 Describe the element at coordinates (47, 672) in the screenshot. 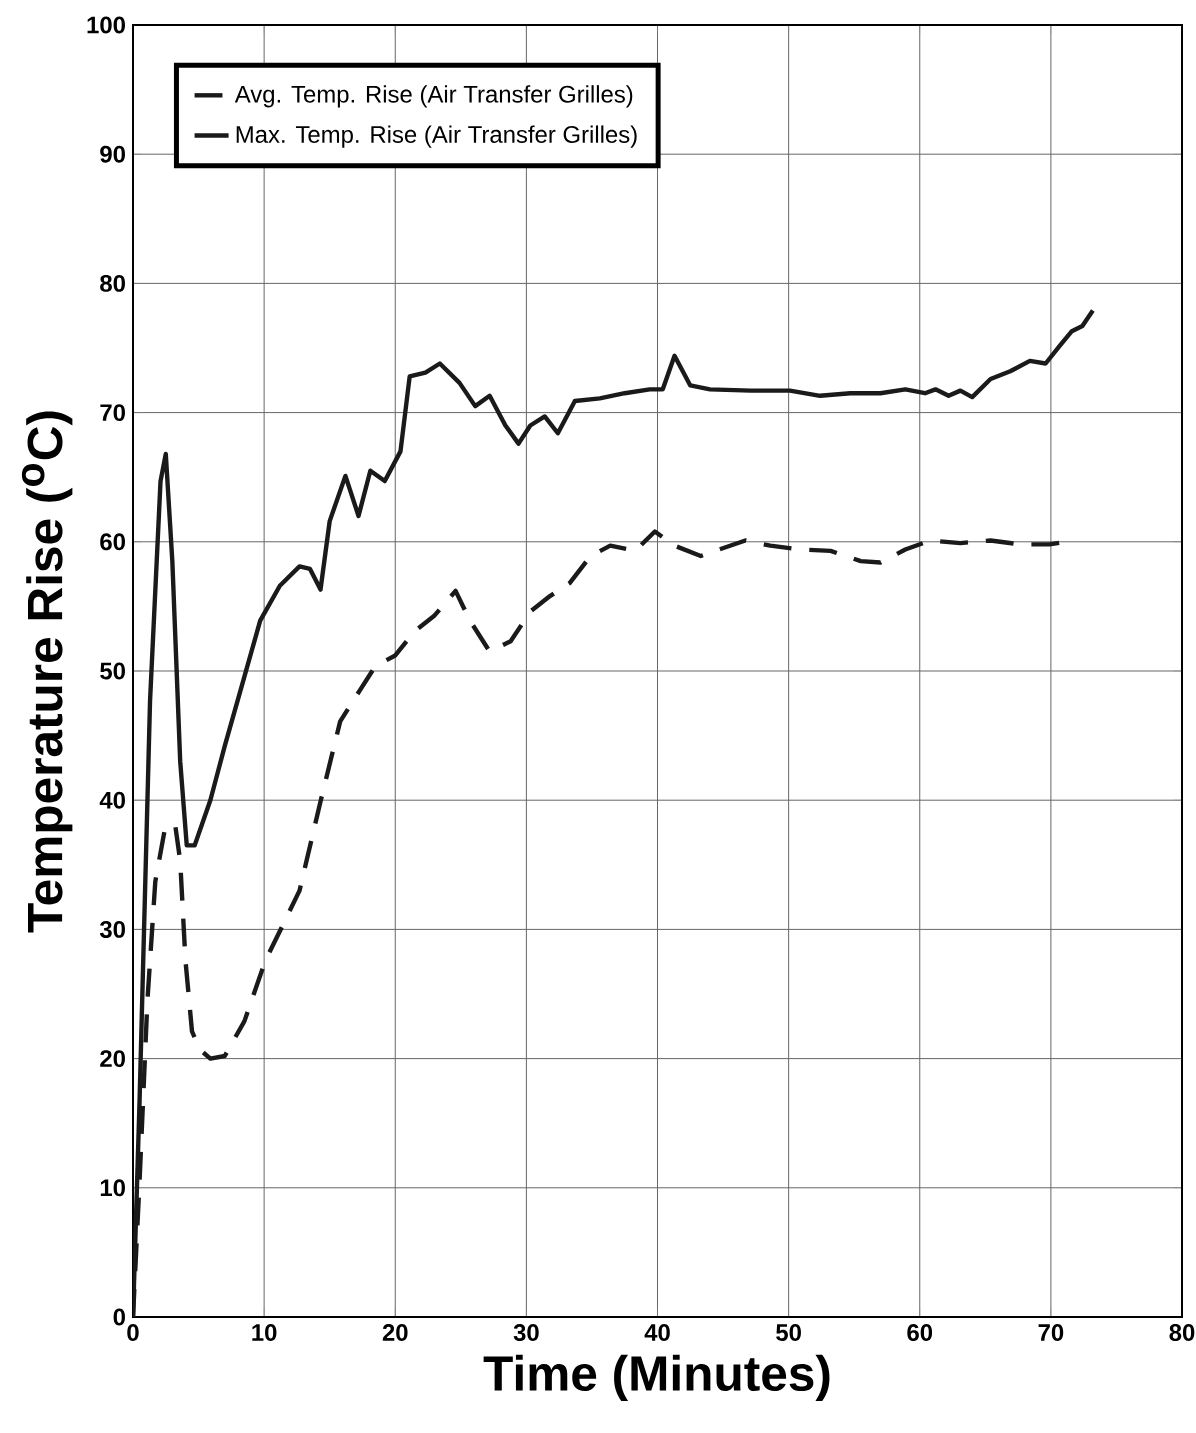

I see `y-axis-title: Temperature Rise ($^{o}$C)` at that location.